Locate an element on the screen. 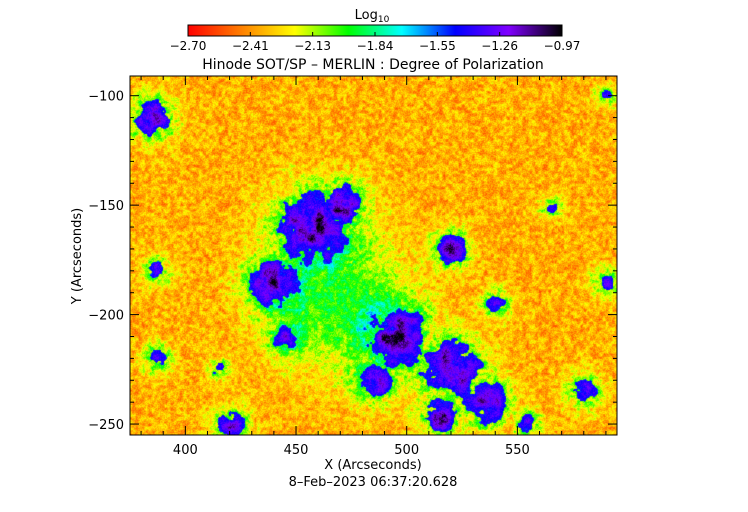 The width and height of the screenshot is (748, 512). x-axis-tick-label: 500 is located at coordinates (406, 450).